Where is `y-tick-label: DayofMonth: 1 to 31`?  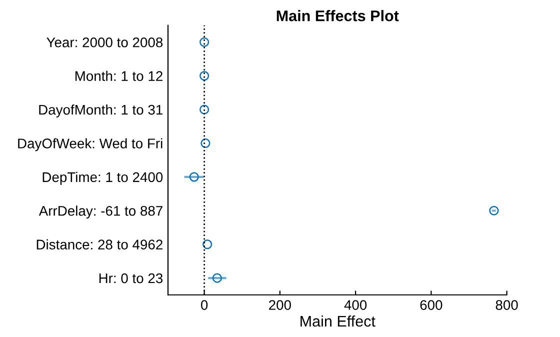
y-tick-label: DayofMonth: 1 to 31 is located at coordinates (100, 111).